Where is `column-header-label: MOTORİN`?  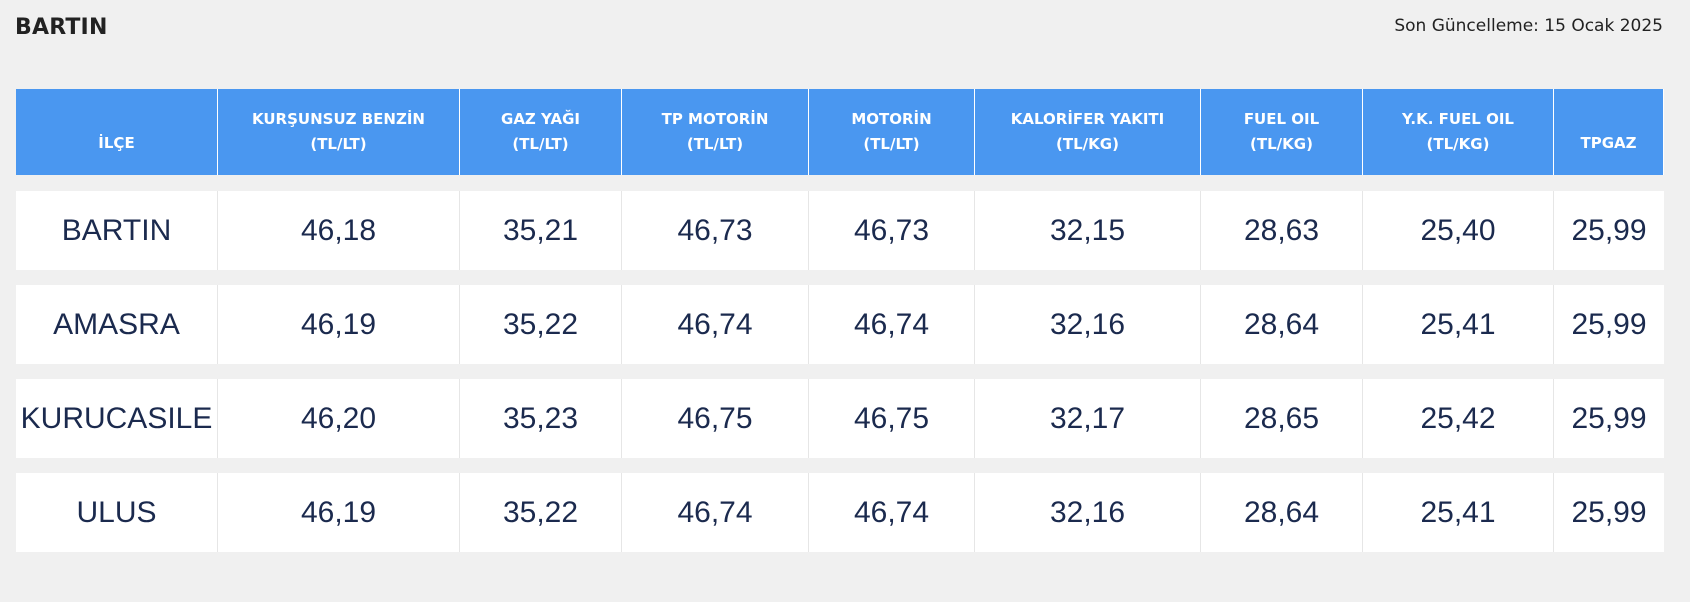 column-header-label: MOTORİN is located at coordinates (891, 119).